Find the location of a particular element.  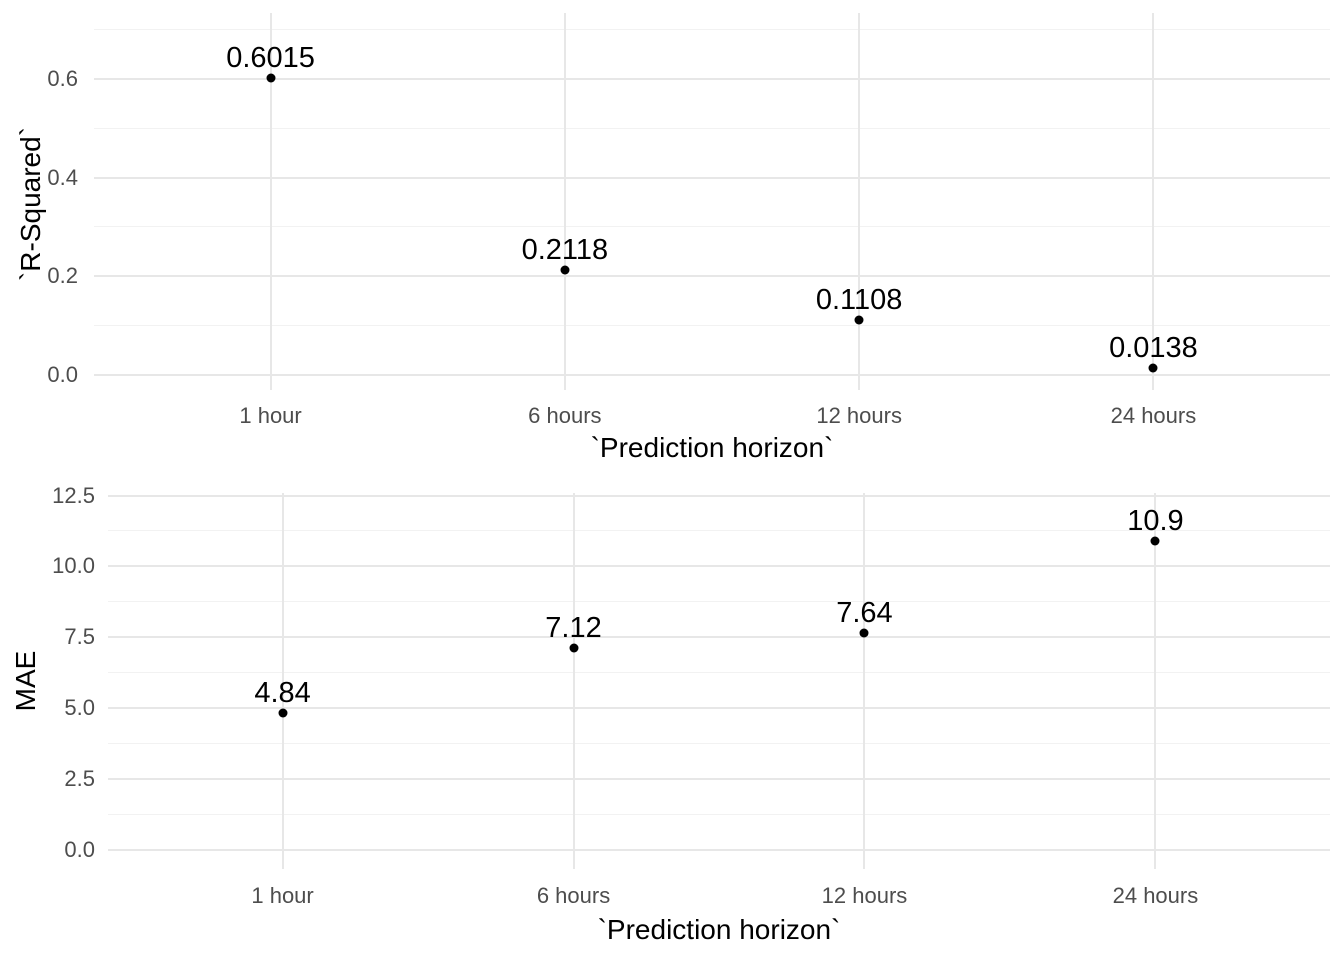

data-point-label: 10.9 is located at coordinates (1155, 520).